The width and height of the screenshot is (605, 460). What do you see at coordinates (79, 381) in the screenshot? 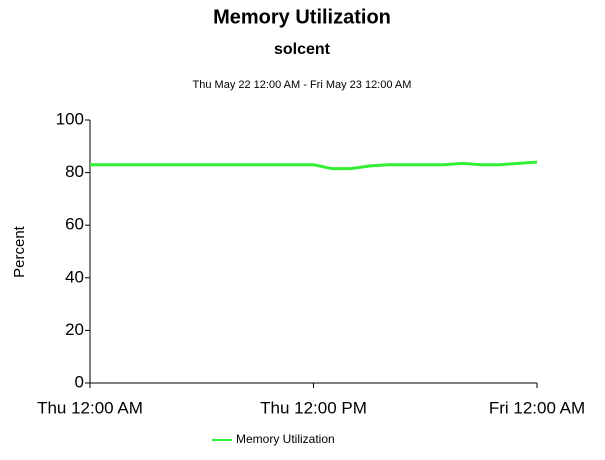
I see `y-tick-label: 0` at bounding box center [79, 381].